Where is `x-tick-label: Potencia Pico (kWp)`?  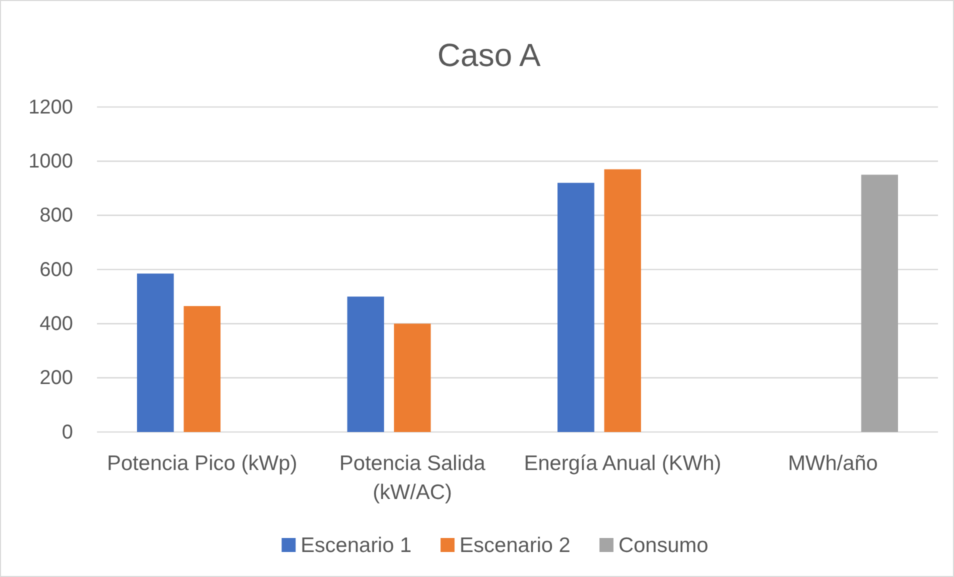 x-tick-label: Potencia Pico (kWp) is located at coordinates (202, 463).